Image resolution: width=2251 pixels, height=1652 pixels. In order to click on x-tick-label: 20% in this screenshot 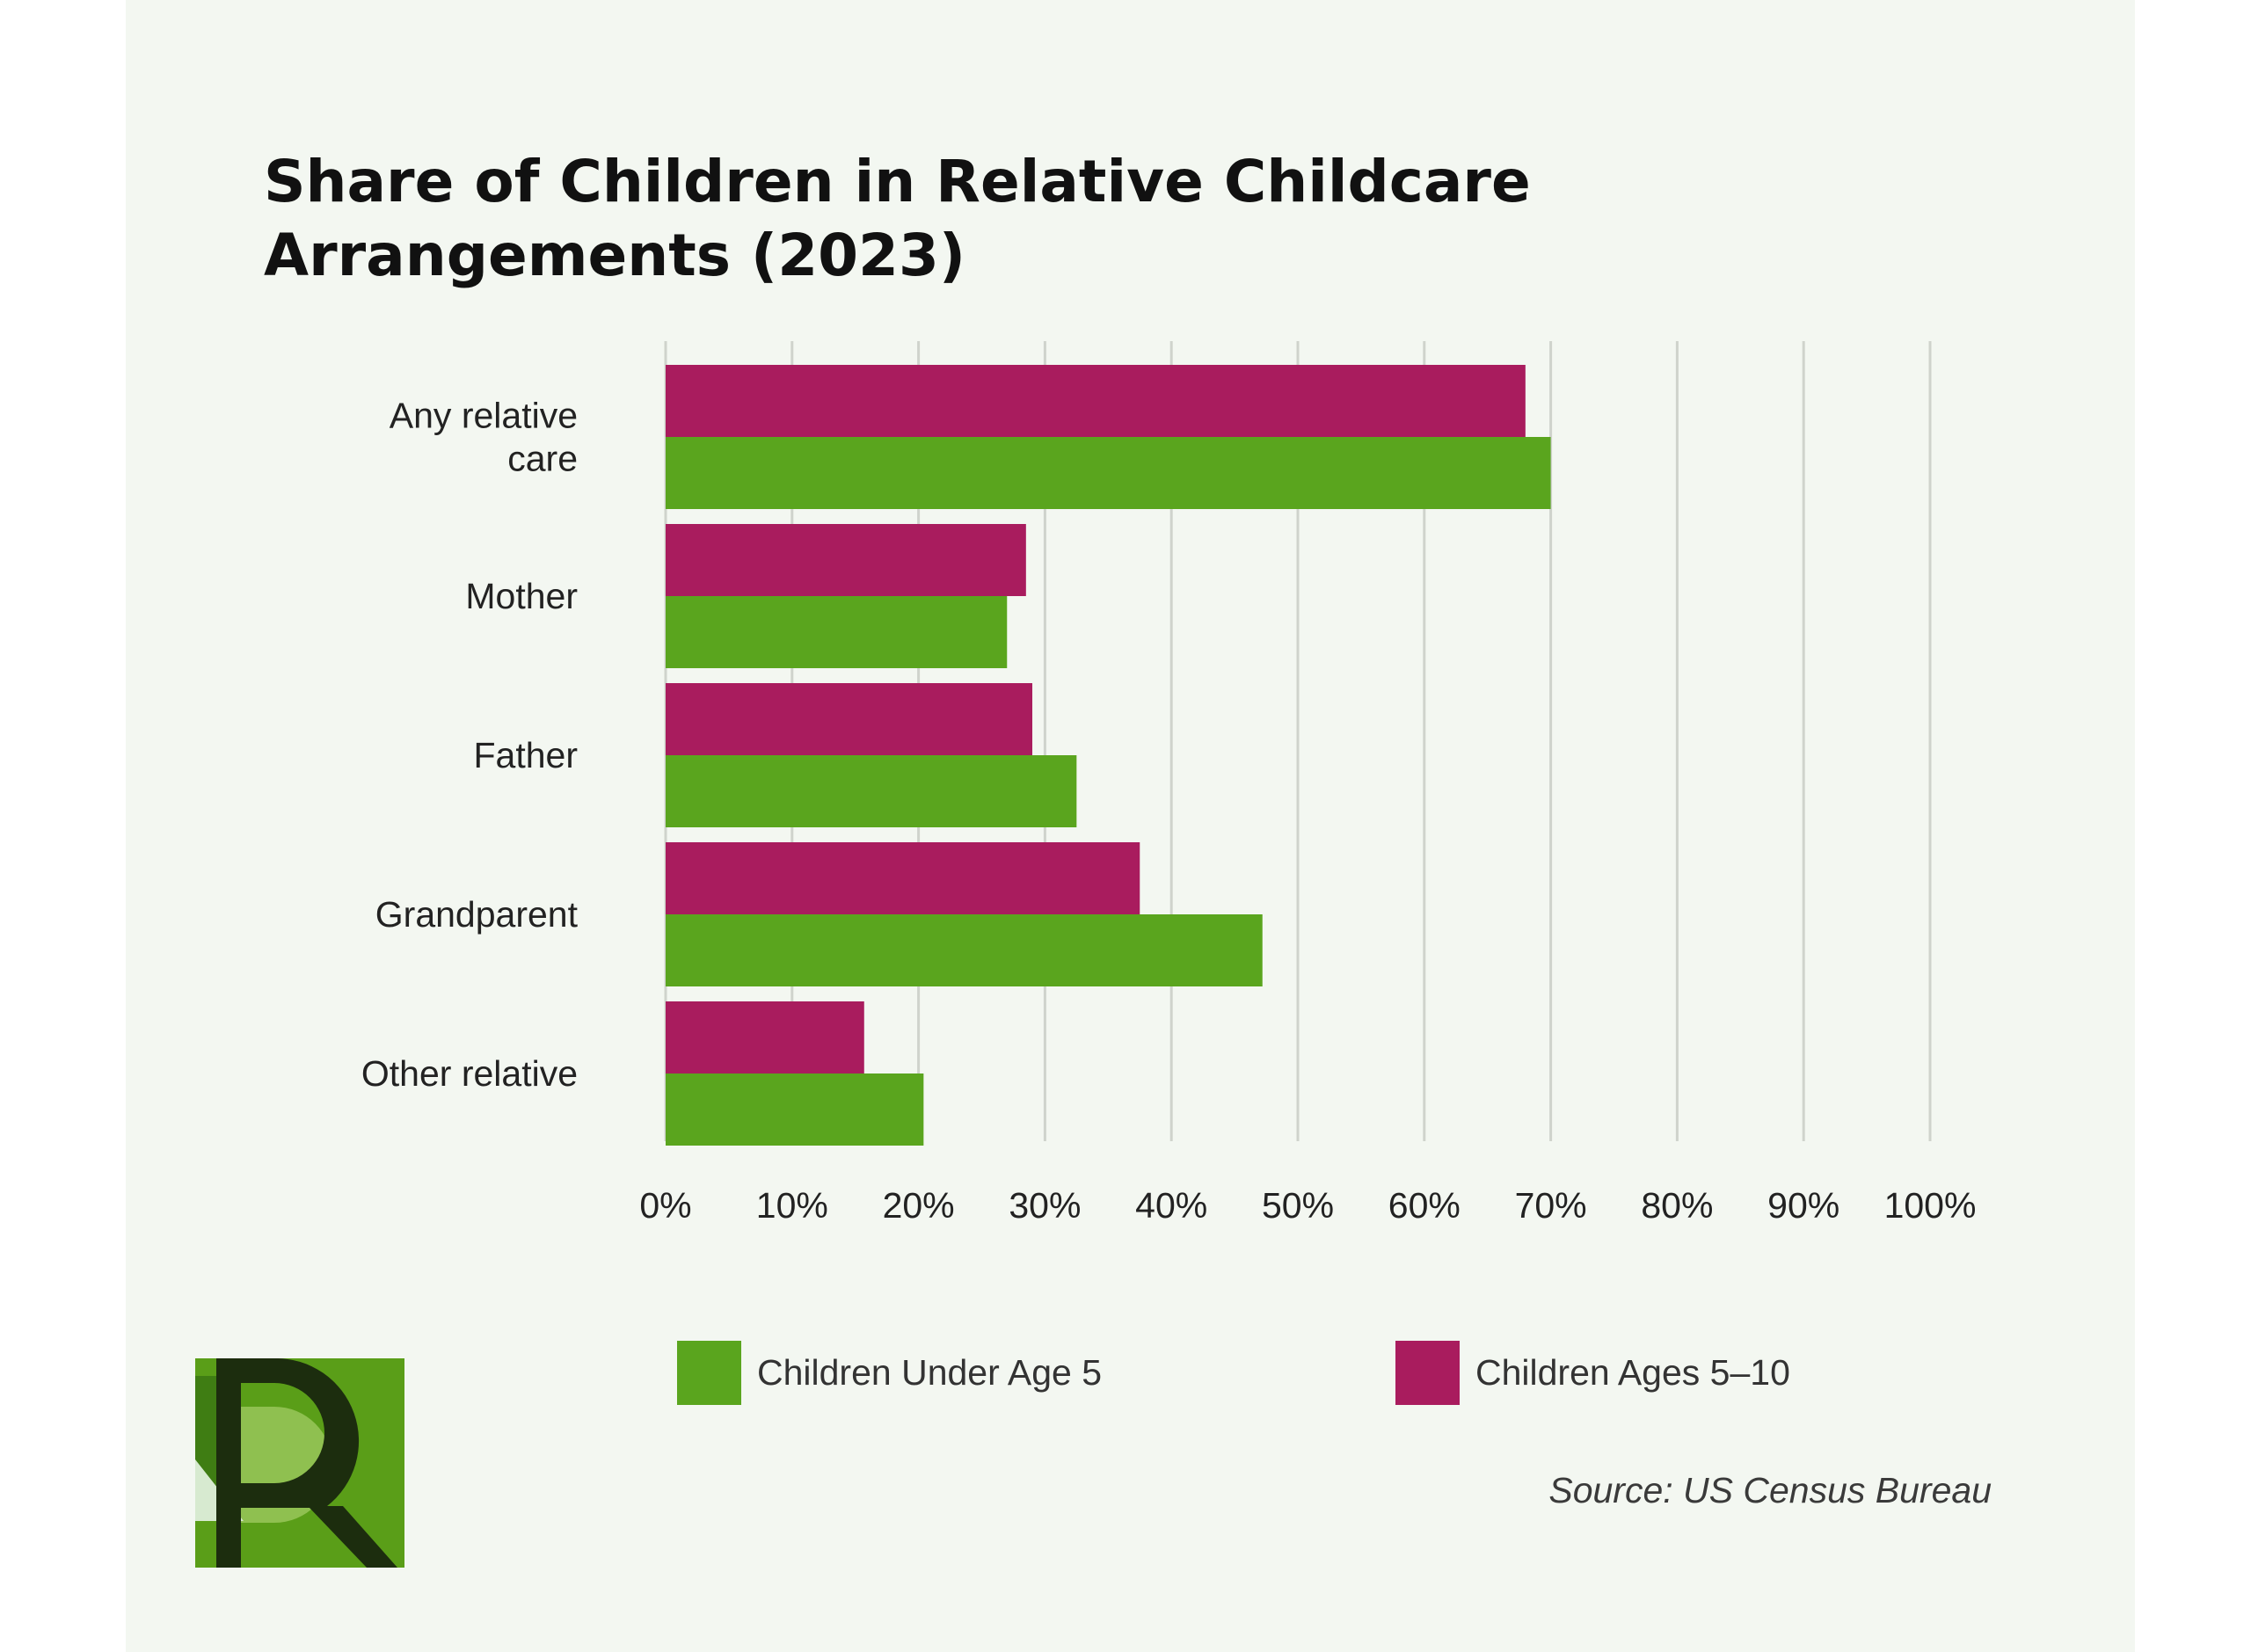, I will do `click(919, 1205)`.